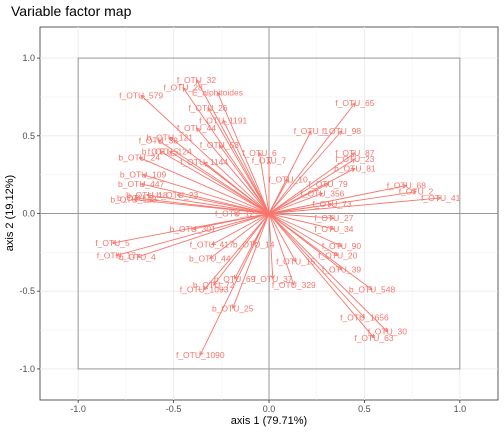  I want to click on variable-label: b_OTU_4, so click(137, 257).